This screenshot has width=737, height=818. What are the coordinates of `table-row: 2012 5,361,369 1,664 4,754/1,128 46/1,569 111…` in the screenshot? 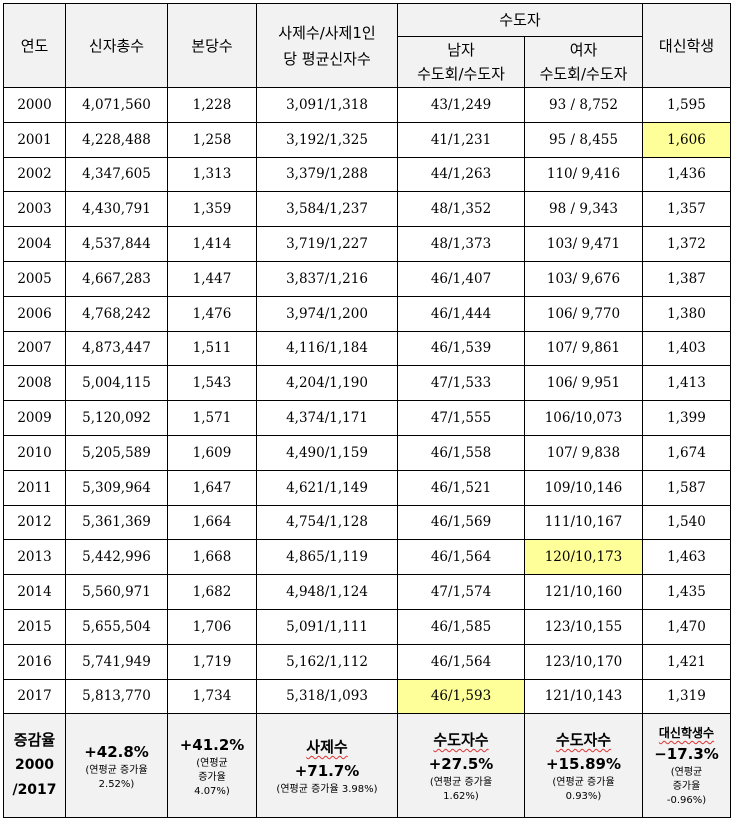 It's located at (367, 522).